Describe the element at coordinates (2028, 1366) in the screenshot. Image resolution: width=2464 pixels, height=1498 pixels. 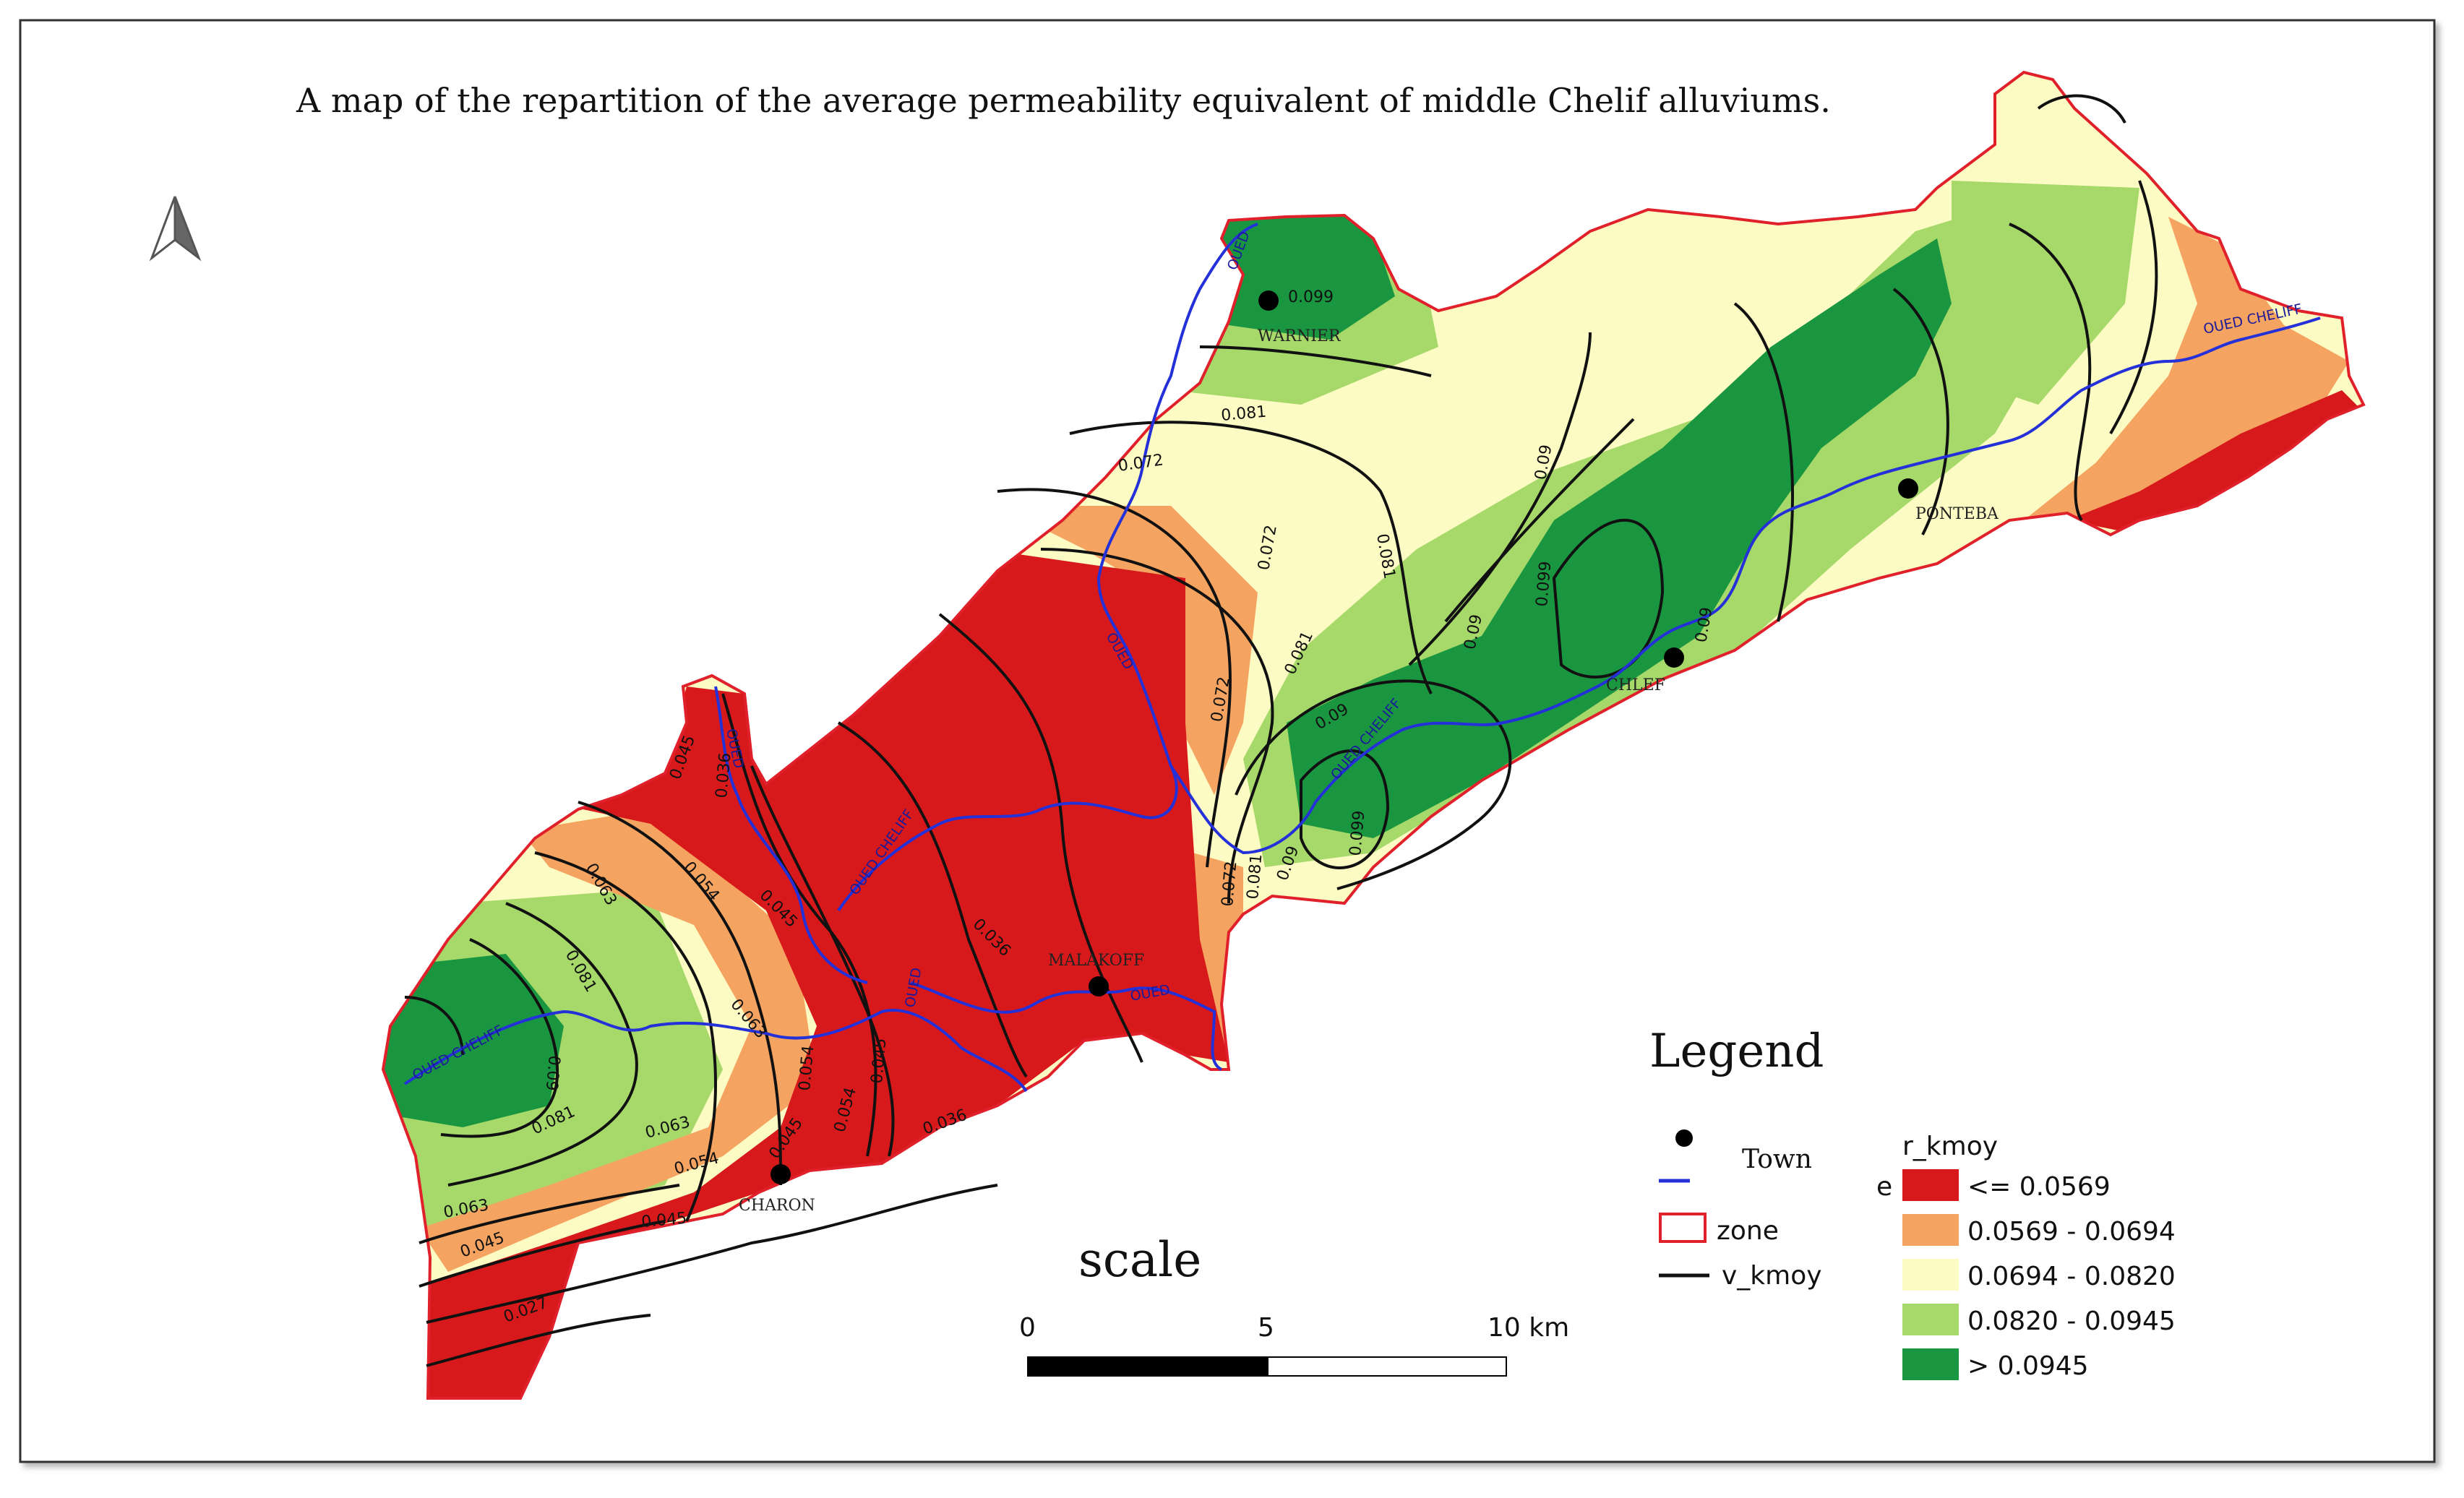
I see `legend-class-label: > 0.0945` at that location.